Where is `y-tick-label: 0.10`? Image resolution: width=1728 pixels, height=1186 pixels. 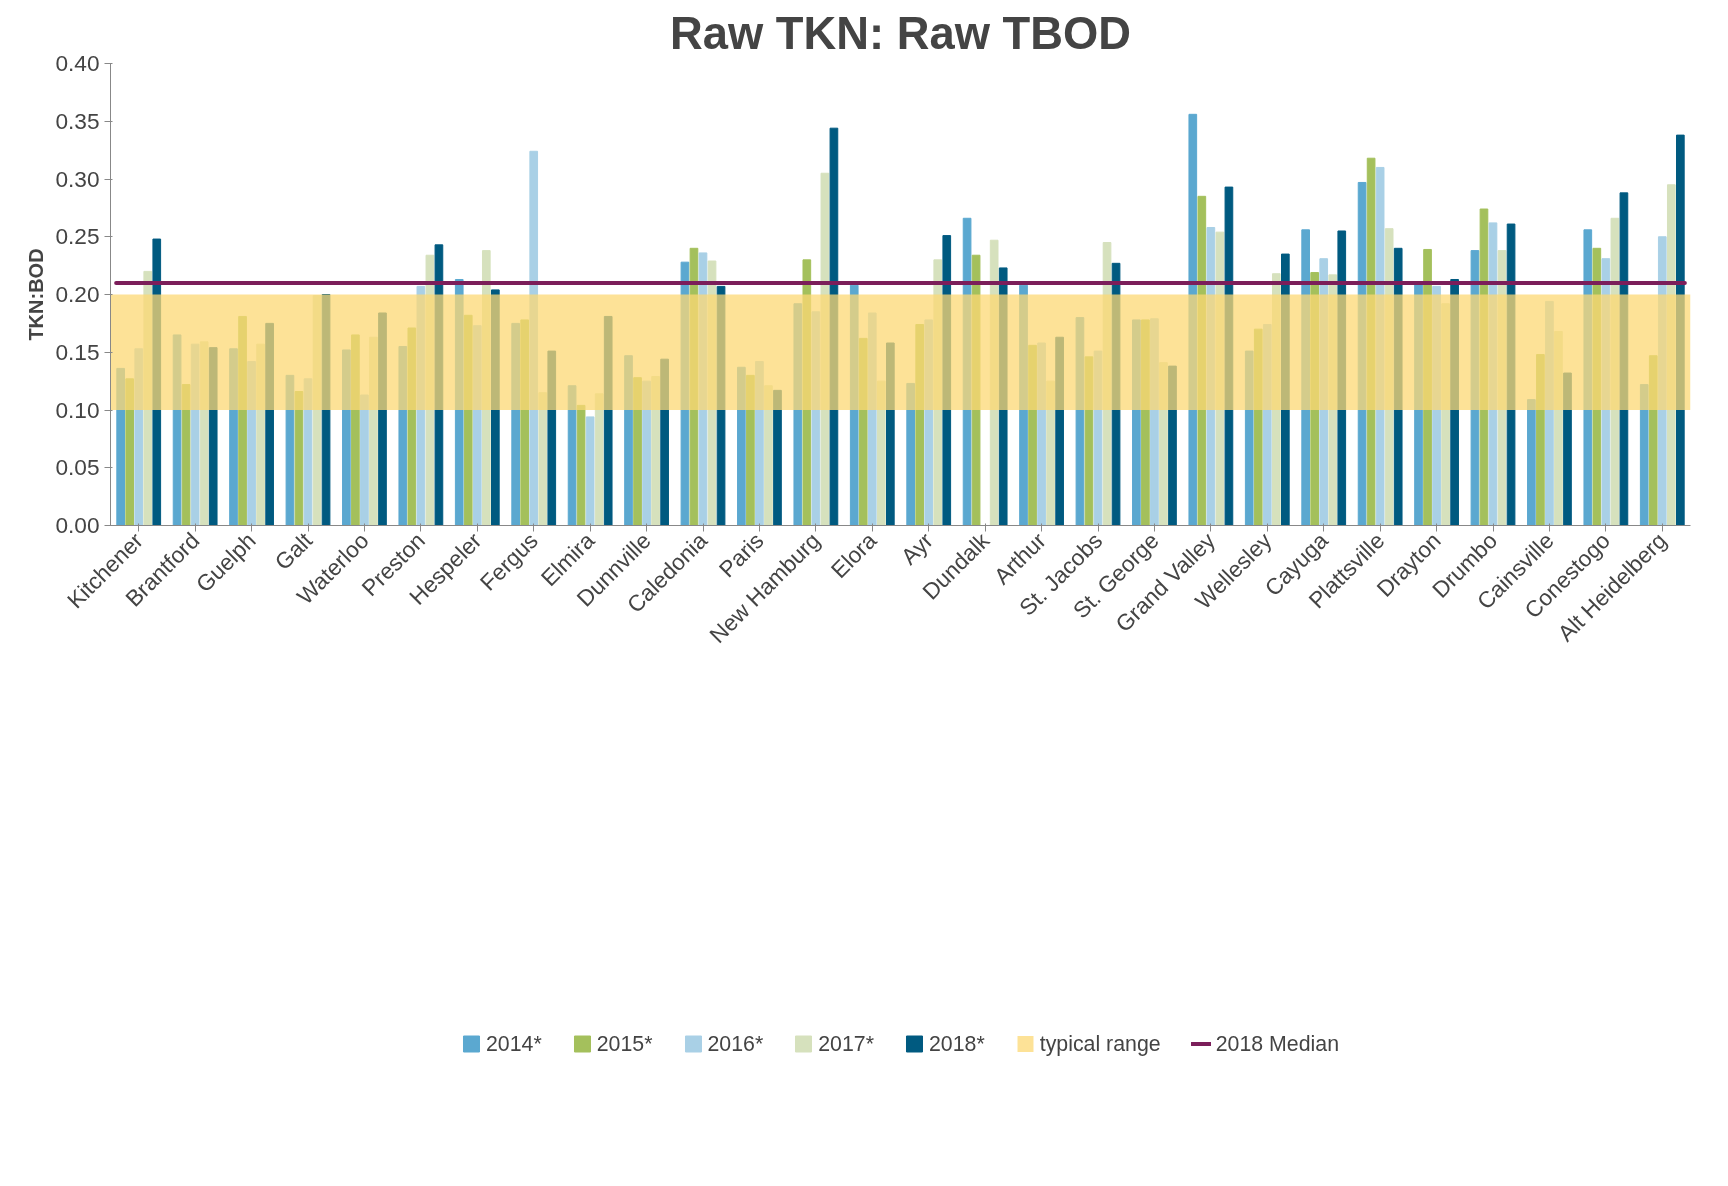 y-tick-label: 0.10 is located at coordinates (77, 409).